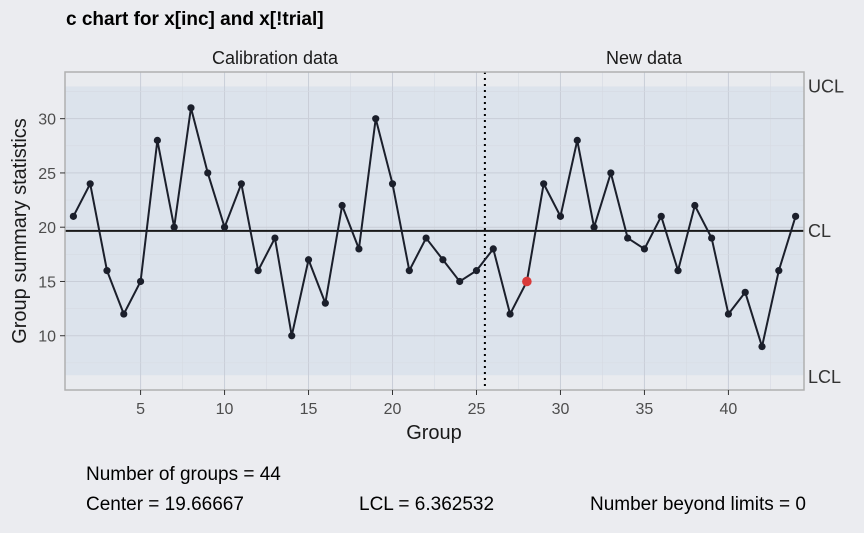 This screenshot has height=533, width=864. Describe the element at coordinates (225, 409) in the screenshot. I see `x-tick-label: 10` at that location.